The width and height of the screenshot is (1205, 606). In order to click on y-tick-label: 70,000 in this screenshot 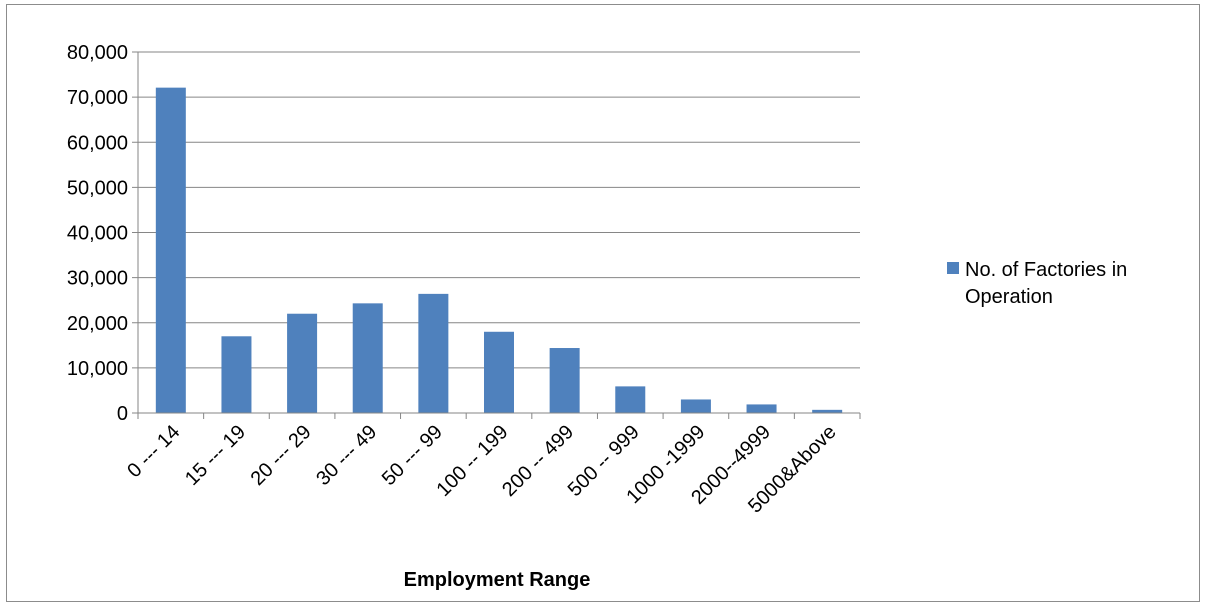, I will do `click(97, 98)`.